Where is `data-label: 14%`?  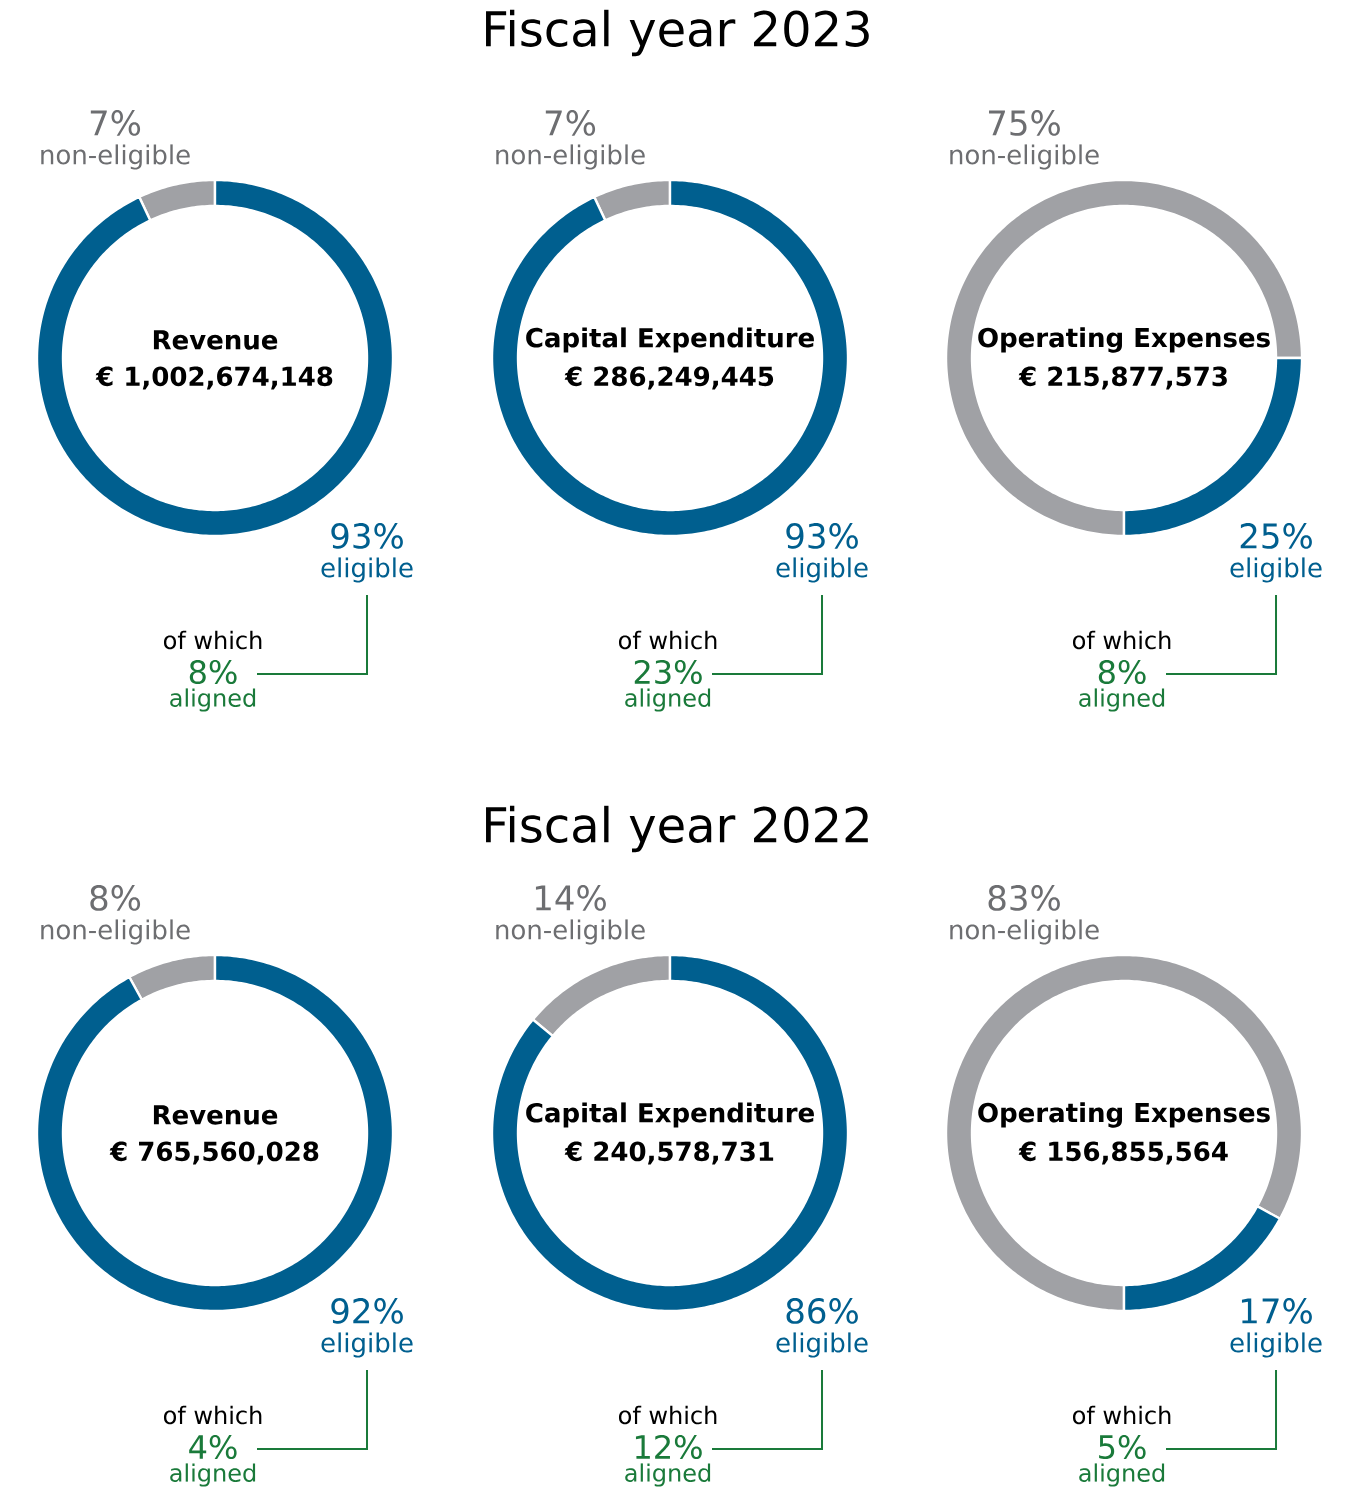 data-label: 14% is located at coordinates (570, 898).